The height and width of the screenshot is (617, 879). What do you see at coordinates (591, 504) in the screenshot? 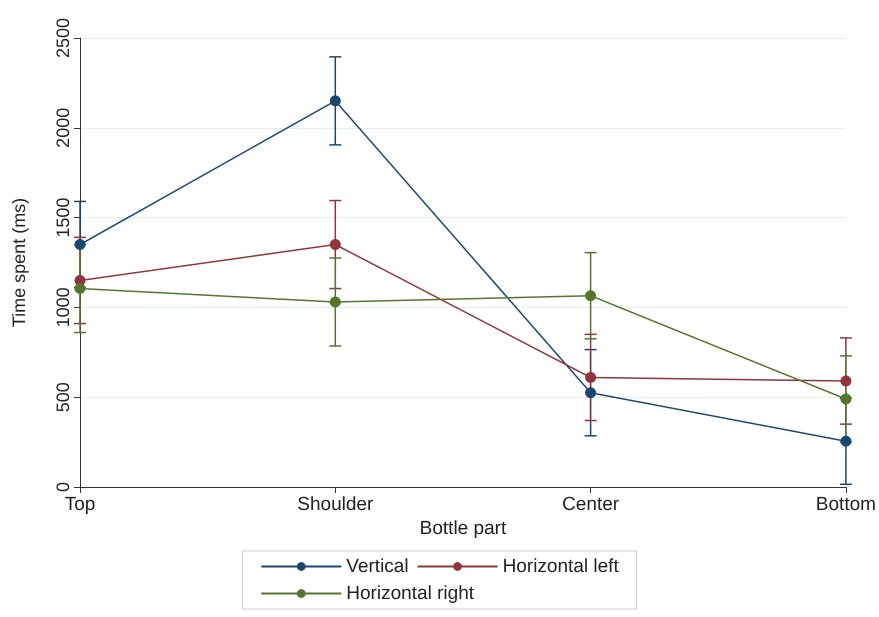
I see `x-tick-label: Center` at bounding box center [591, 504].